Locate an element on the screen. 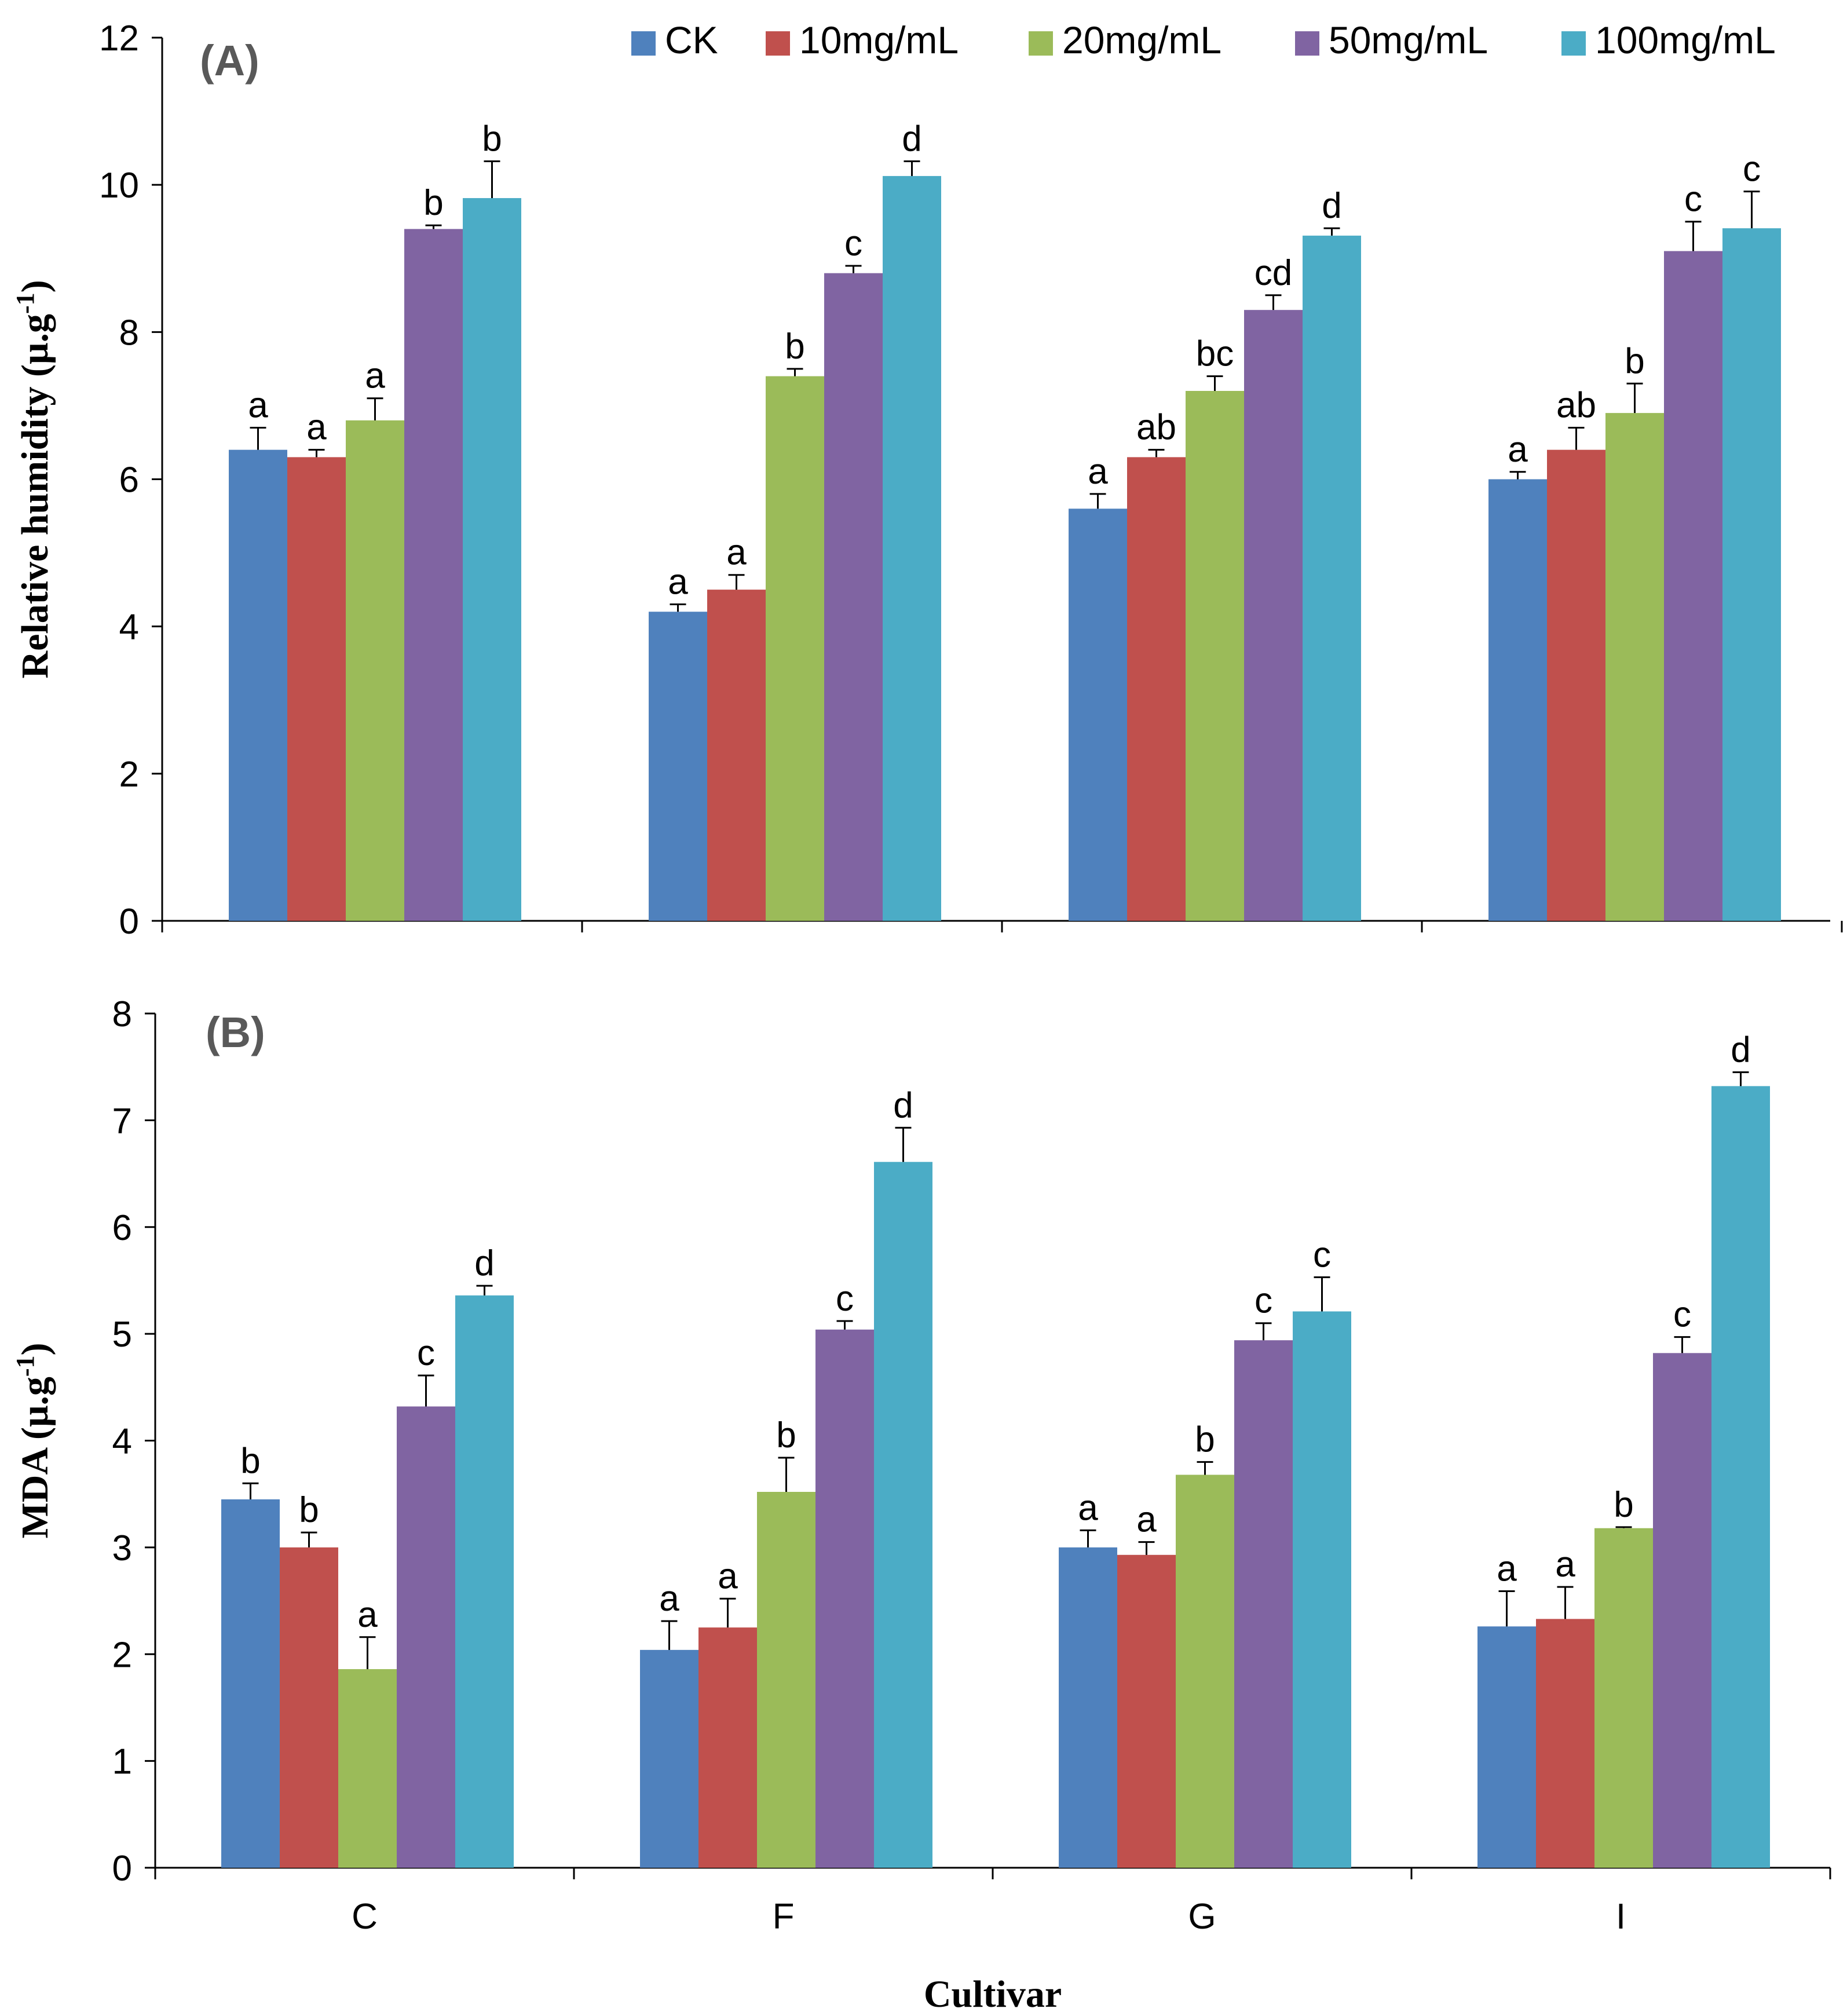  panel-label: (A) is located at coordinates (229, 61).